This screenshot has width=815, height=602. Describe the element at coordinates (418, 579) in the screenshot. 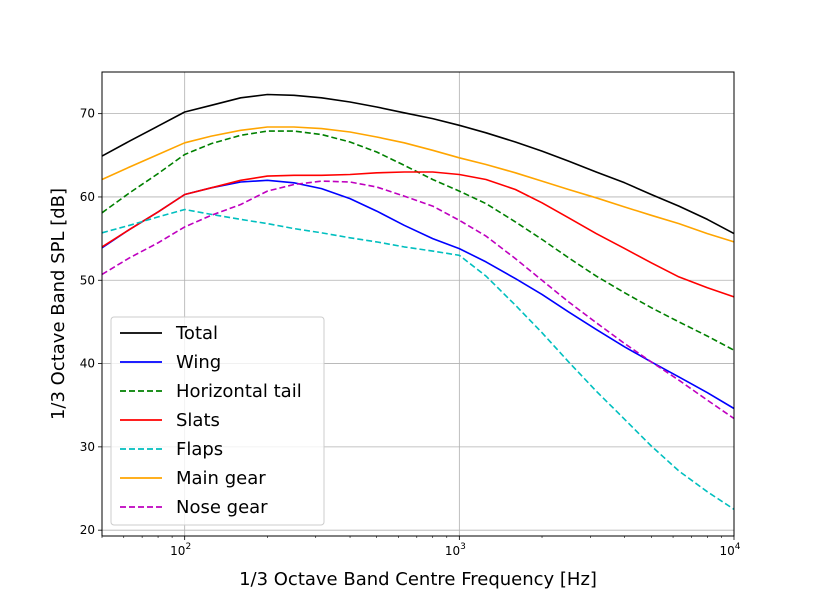

I see `x-axis-title: 1/3 Octave Band Centre Frequency [Hz]` at that location.